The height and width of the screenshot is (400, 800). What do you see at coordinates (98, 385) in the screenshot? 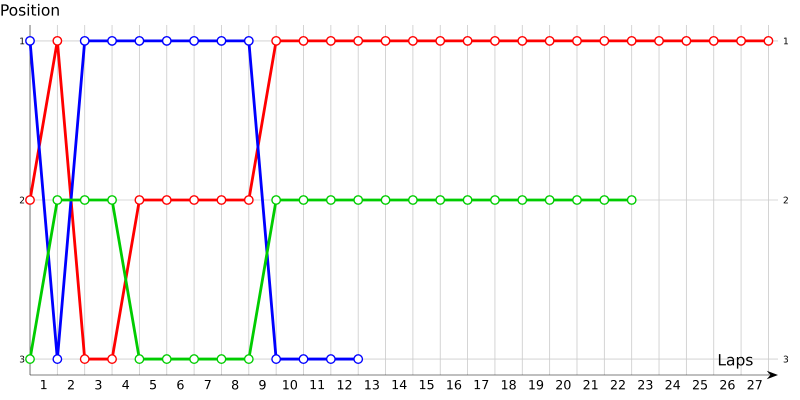
I see `x-tick-label: 3` at bounding box center [98, 385].